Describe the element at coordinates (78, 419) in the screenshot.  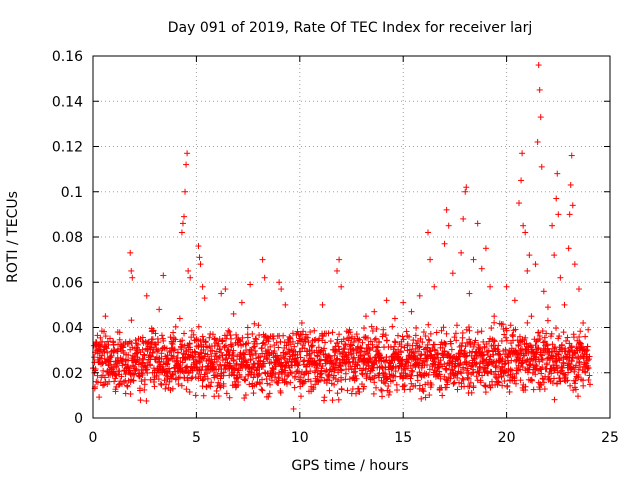
I see `y-tick-label: 0` at that location.